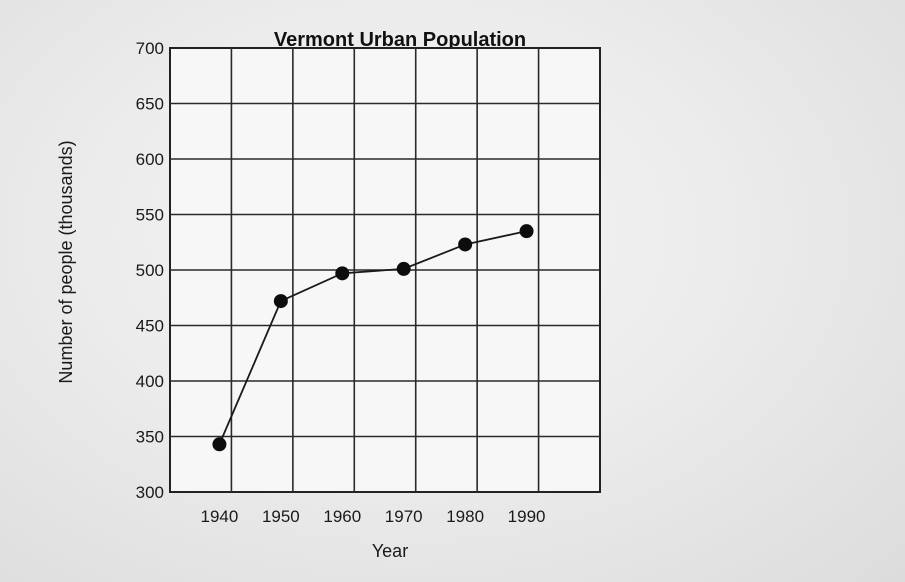 Image resolution: width=905 pixels, height=582 pixels. What do you see at coordinates (150, 215) in the screenshot?
I see `y-tick-label: 550` at bounding box center [150, 215].